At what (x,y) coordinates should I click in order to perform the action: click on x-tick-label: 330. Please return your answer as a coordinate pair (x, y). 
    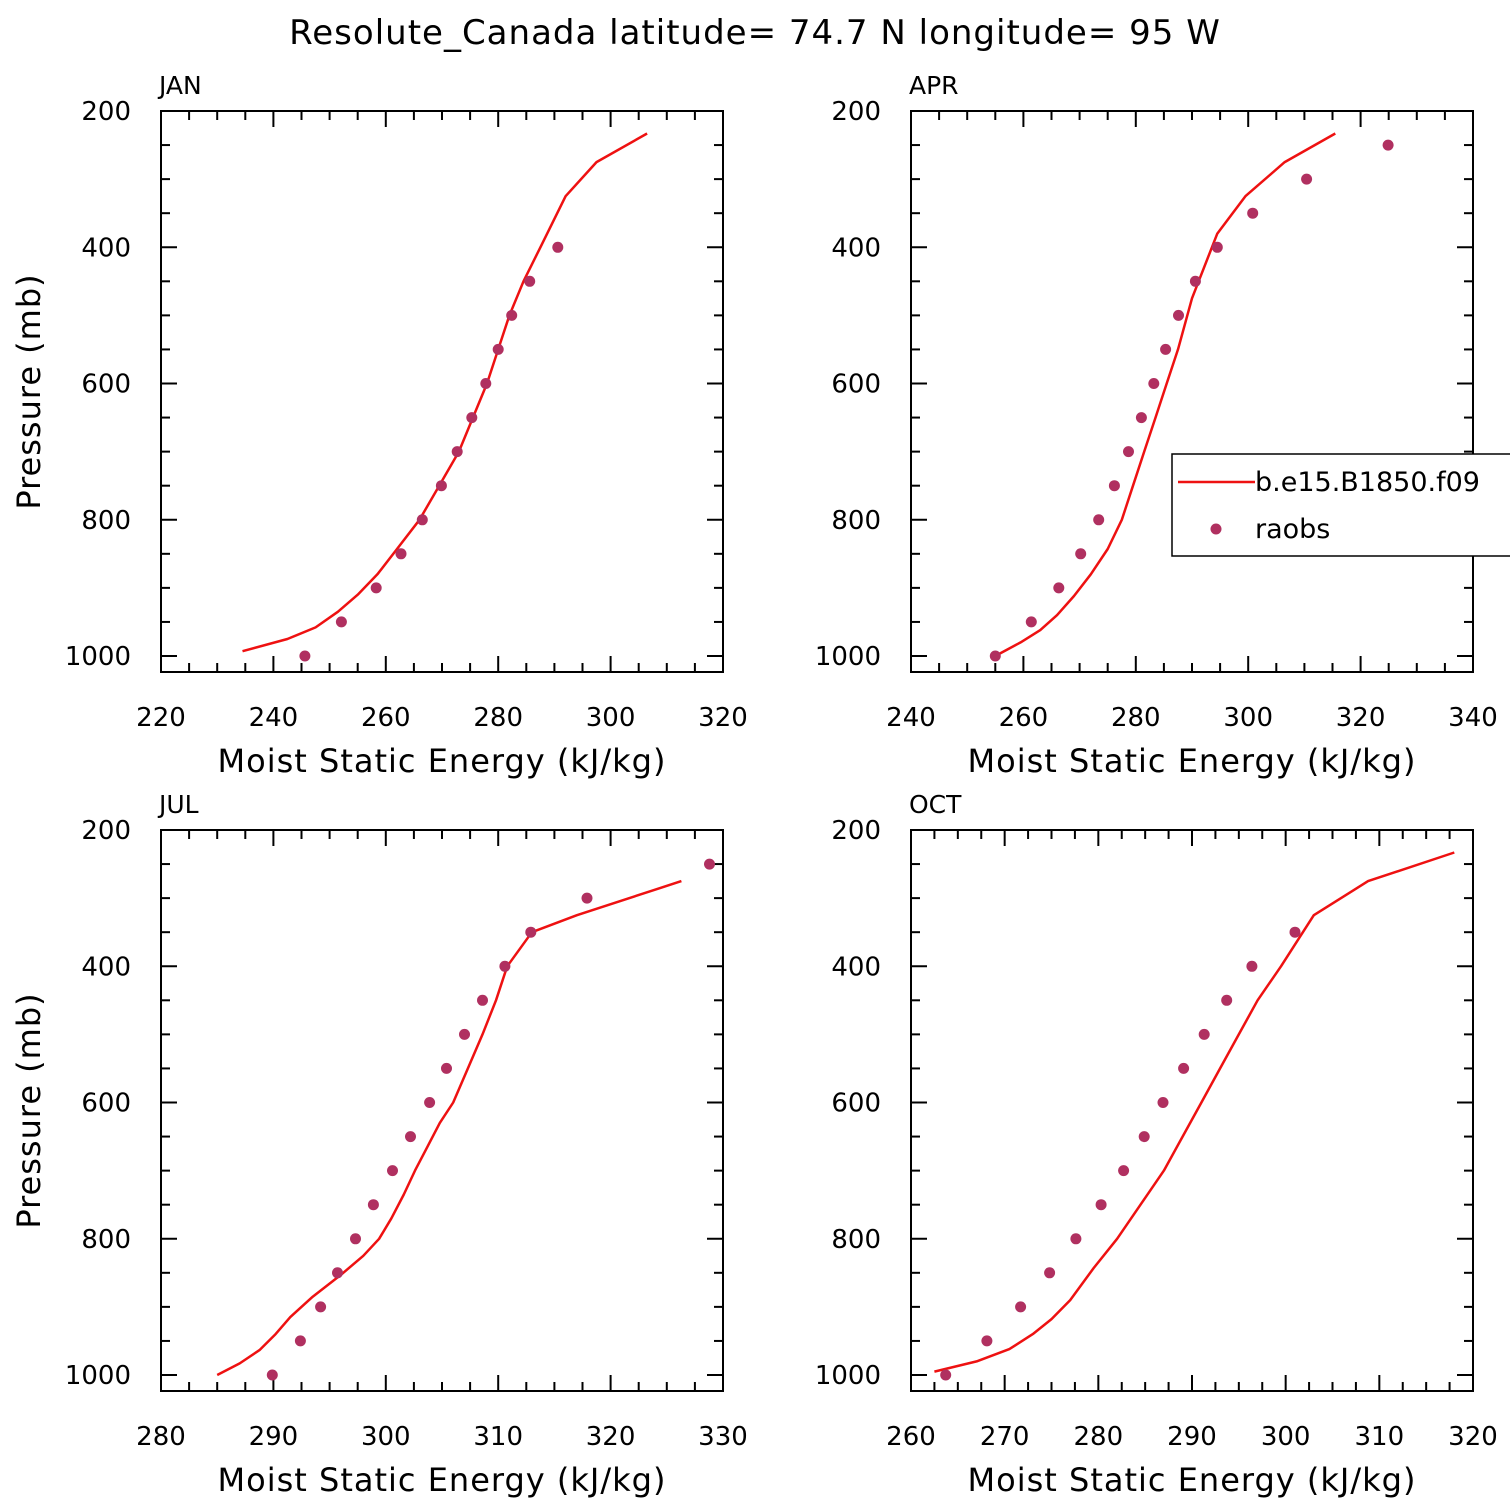
    Looking at the image, I should click on (723, 1437).